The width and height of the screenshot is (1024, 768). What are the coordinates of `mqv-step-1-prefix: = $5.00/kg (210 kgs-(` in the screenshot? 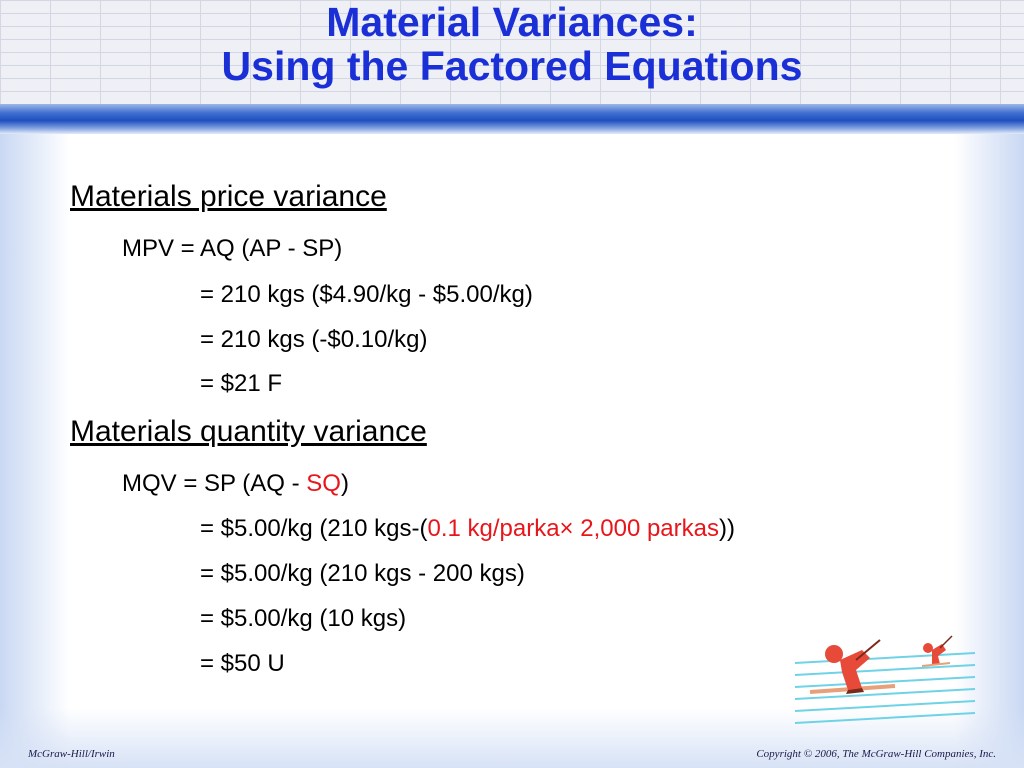 It's located at (314, 528).